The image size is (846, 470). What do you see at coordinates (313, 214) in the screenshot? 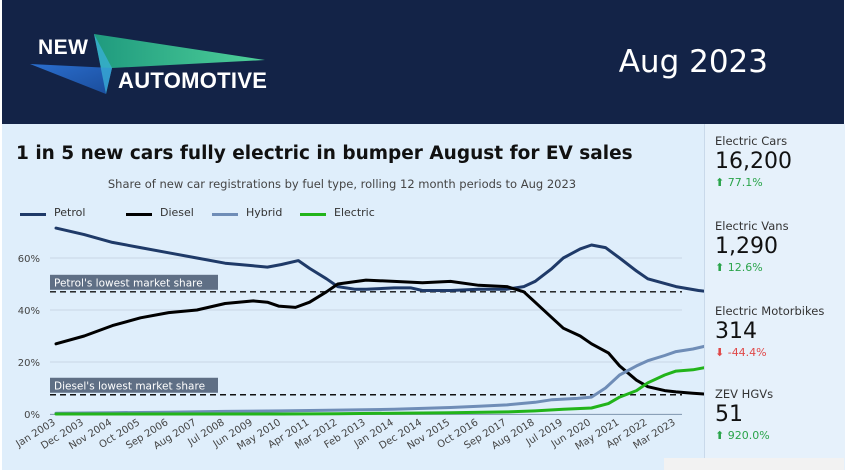
I see `legend-swatch-electric` at bounding box center [313, 214].